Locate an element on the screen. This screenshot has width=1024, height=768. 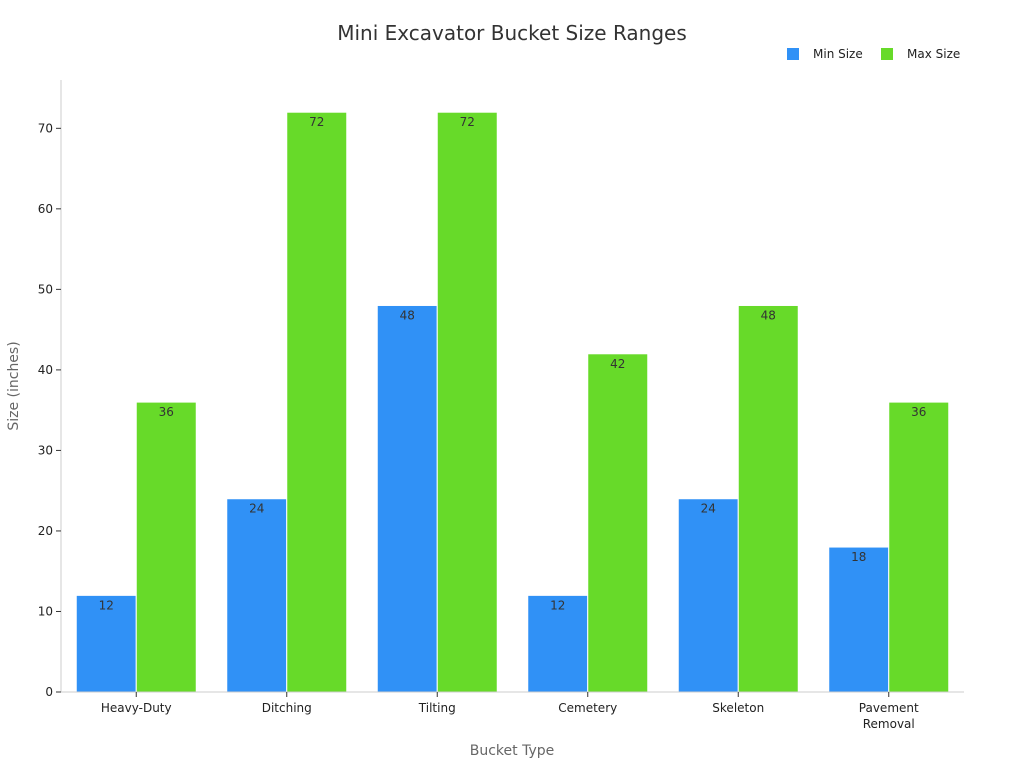
legend-label-max: Max Size is located at coordinates (933, 54).